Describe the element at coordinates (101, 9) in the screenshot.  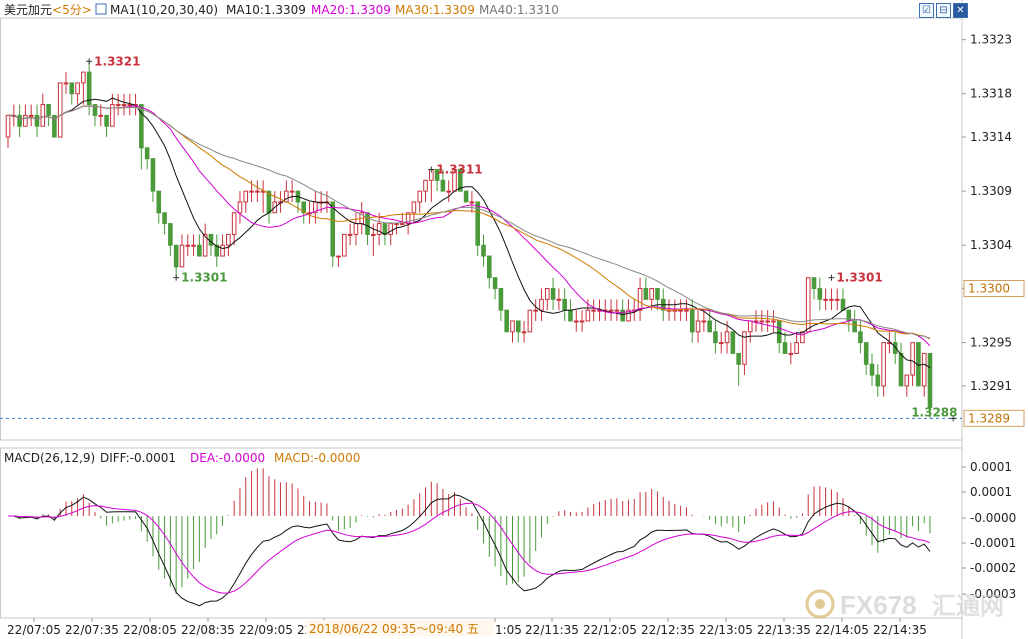
I see `indicator-icon` at that location.